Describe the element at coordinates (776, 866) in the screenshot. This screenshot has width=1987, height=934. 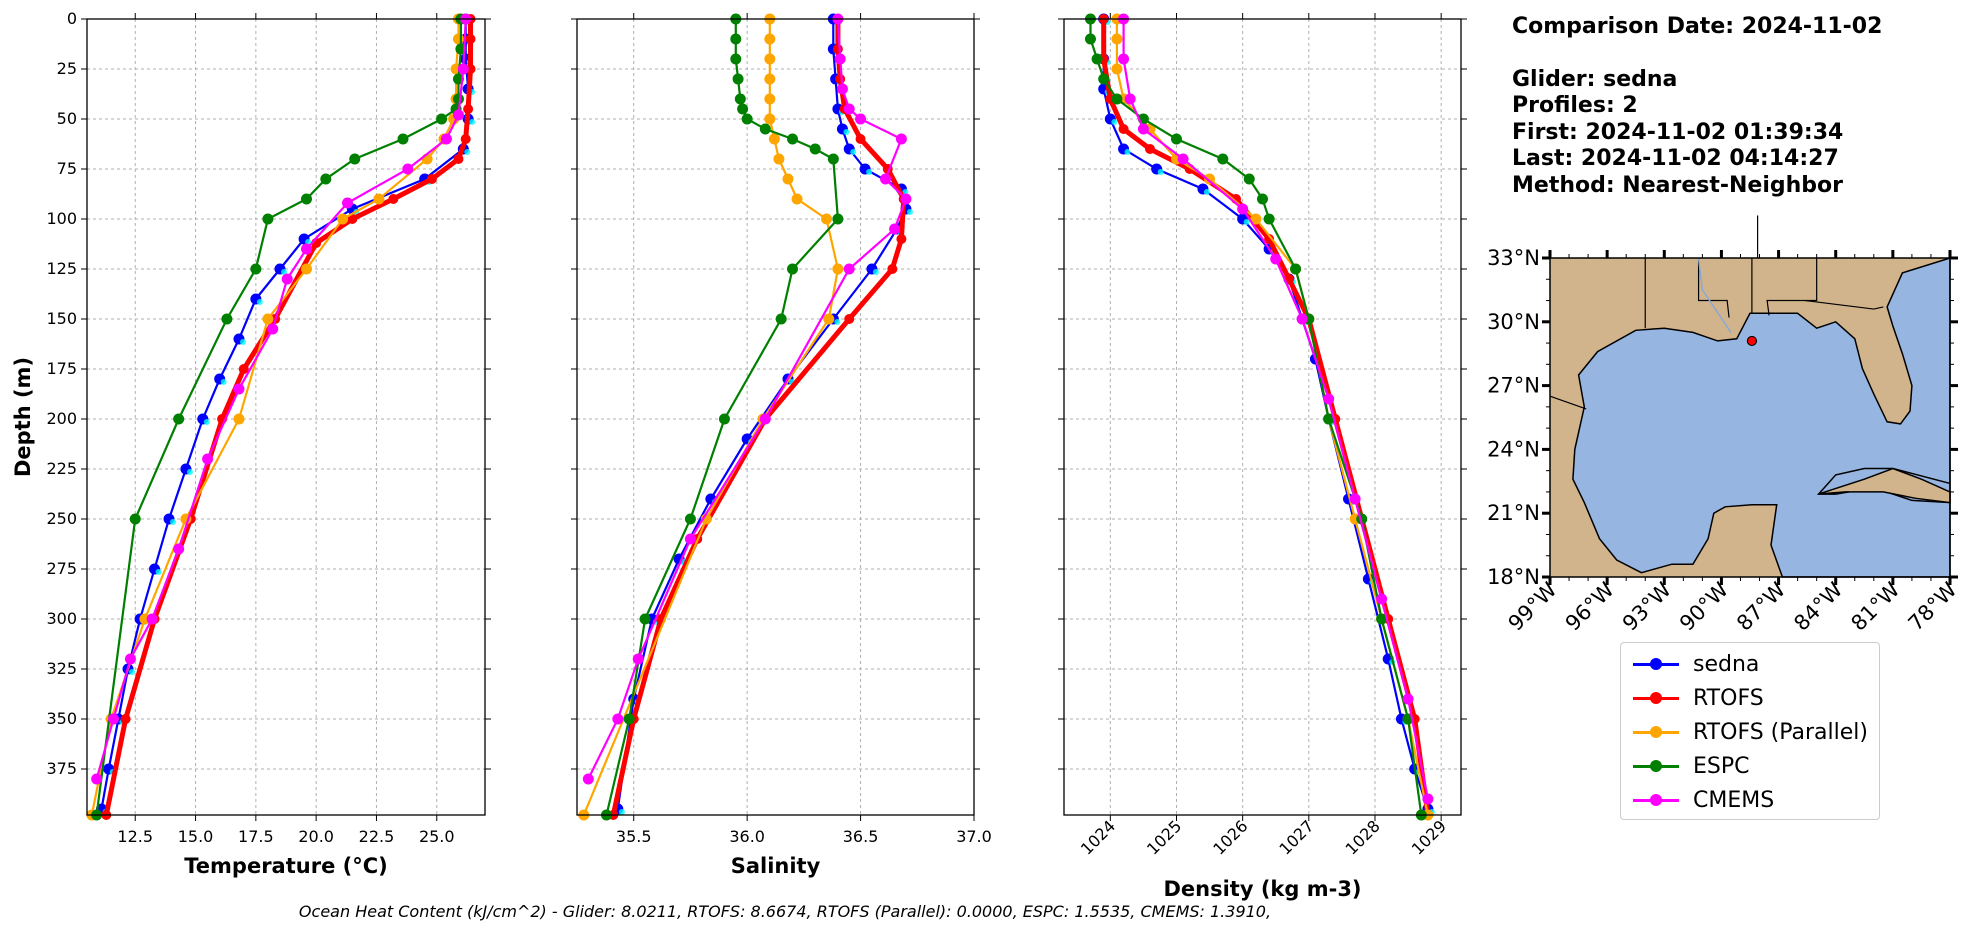
I see `x-axis-label: Salinity` at that location.